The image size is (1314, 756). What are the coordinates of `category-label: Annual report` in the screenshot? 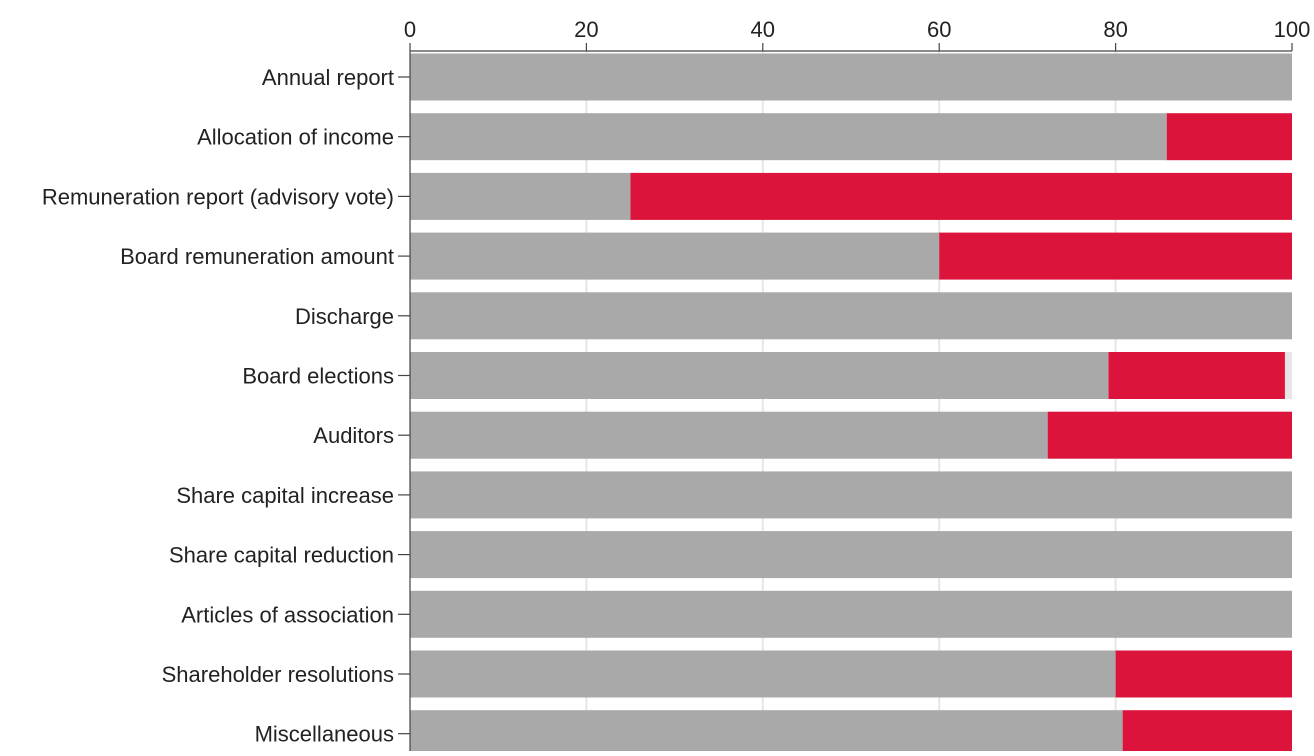 It's located at (328, 77).